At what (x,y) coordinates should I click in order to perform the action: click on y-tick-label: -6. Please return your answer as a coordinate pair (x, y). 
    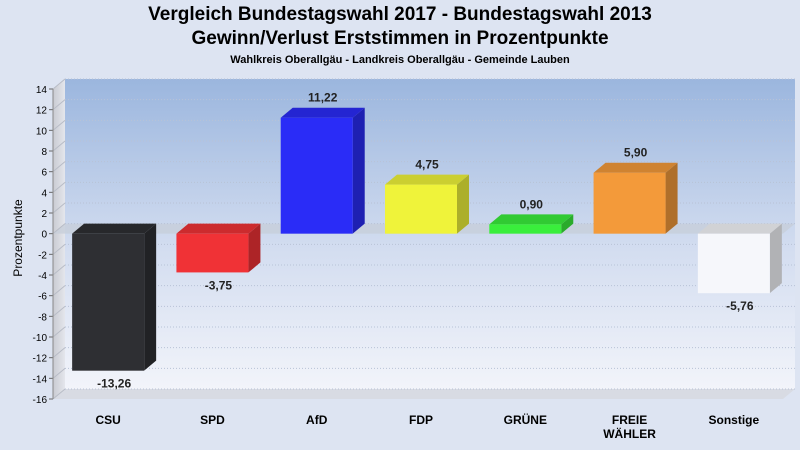
    Looking at the image, I should click on (42, 297).